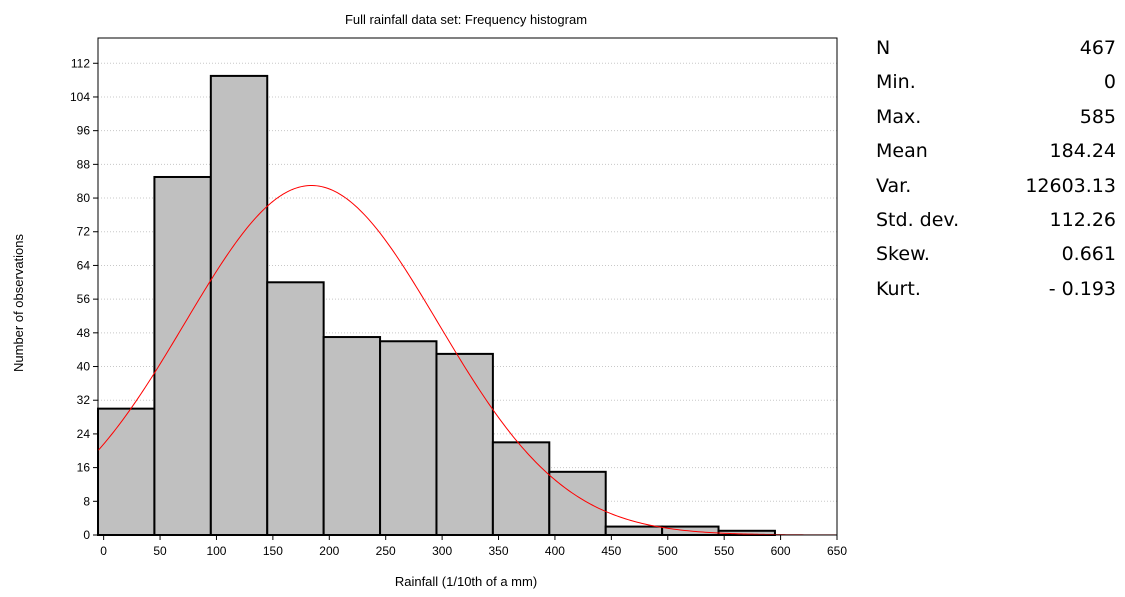 The height and width of the screenshot is (597, 1125). What do you see at coordinates (84, 468) in the screenshot?
I see `y-tick-label: 16` at bounding box center [84, 468].